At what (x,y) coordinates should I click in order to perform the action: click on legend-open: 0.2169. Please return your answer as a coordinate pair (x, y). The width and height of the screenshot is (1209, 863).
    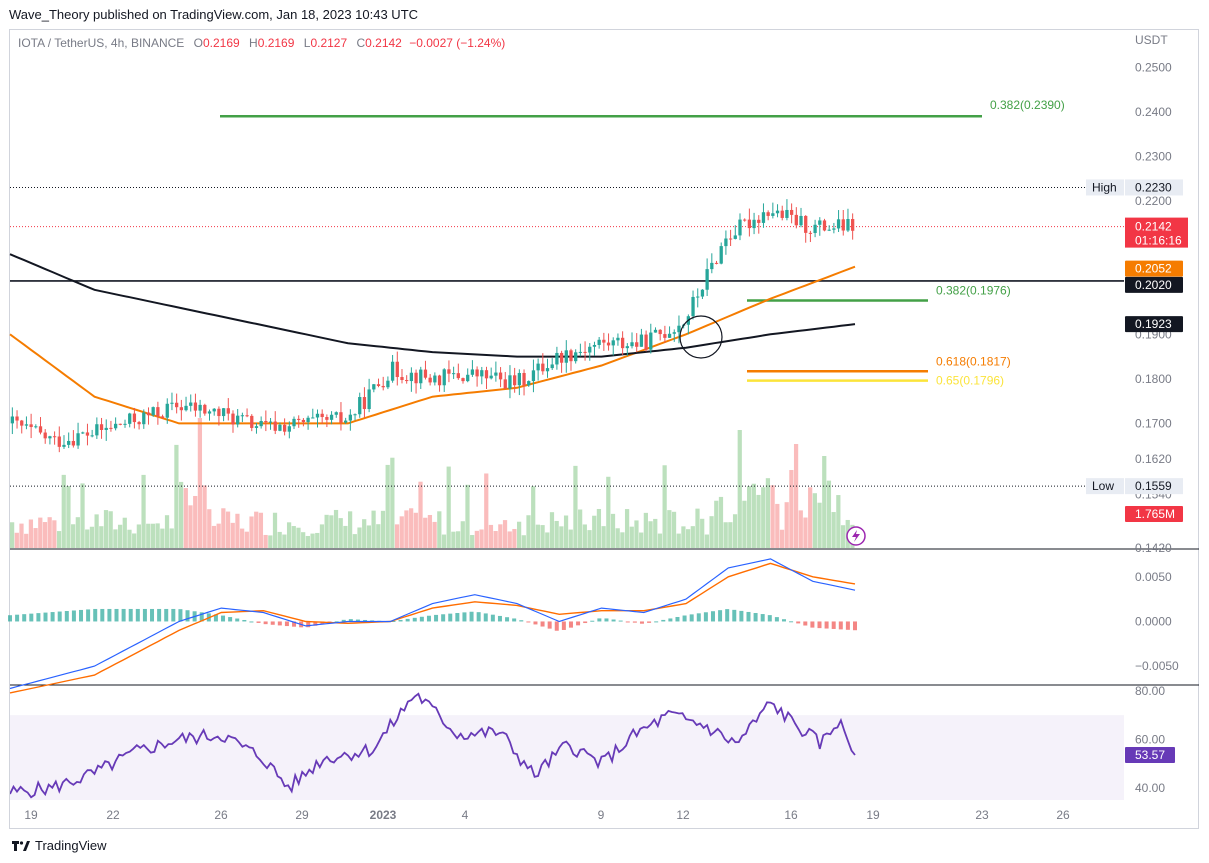
    Looking at the image, I should click on (221, 43).